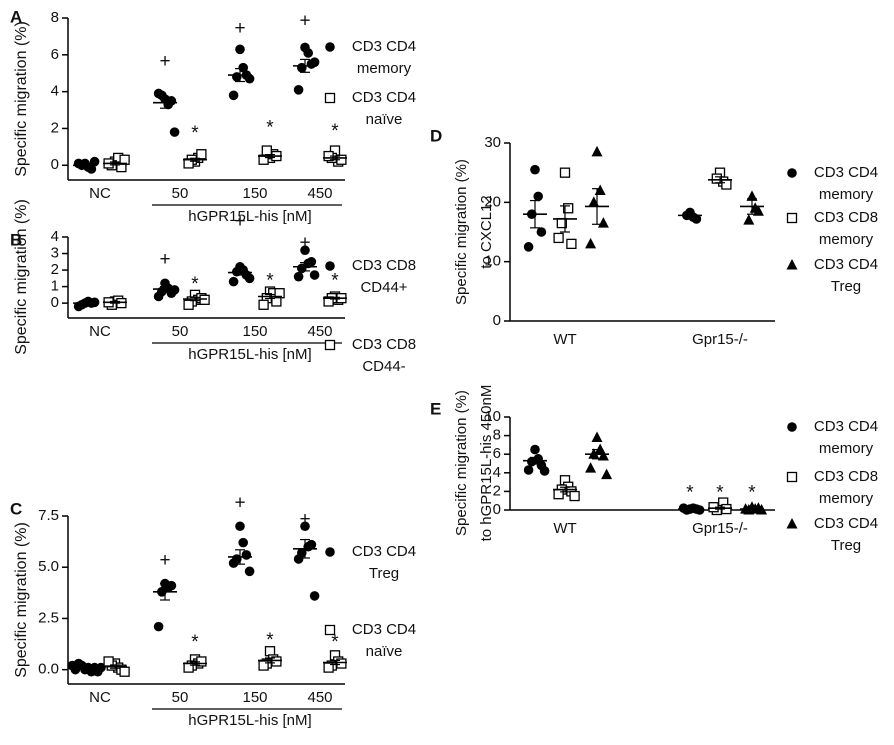 This screenshot has width=894, height=745. Describe the element at coordinates (384, 562) in the screenshot. I see `legend-label: CD3 CD4 Treg` at that location.